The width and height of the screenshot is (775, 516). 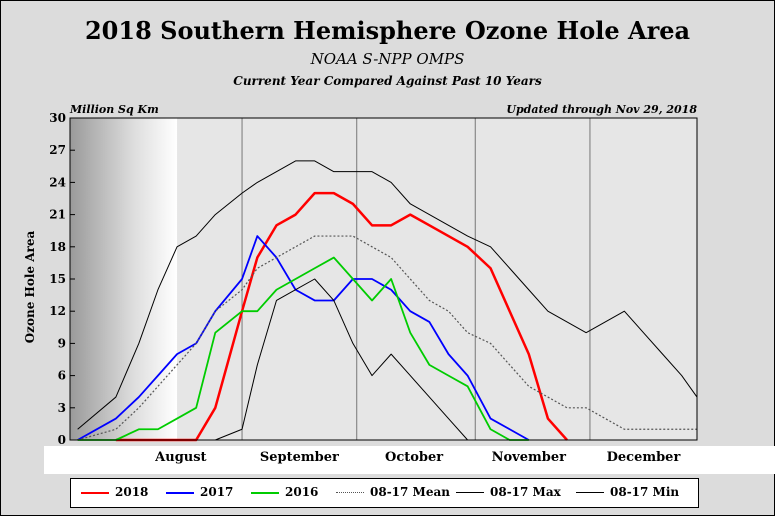 What do you see at coordinates (57, 182) in the screenshot?
I see `y-tick-label-24: 24` at bounding box center [57, 182].